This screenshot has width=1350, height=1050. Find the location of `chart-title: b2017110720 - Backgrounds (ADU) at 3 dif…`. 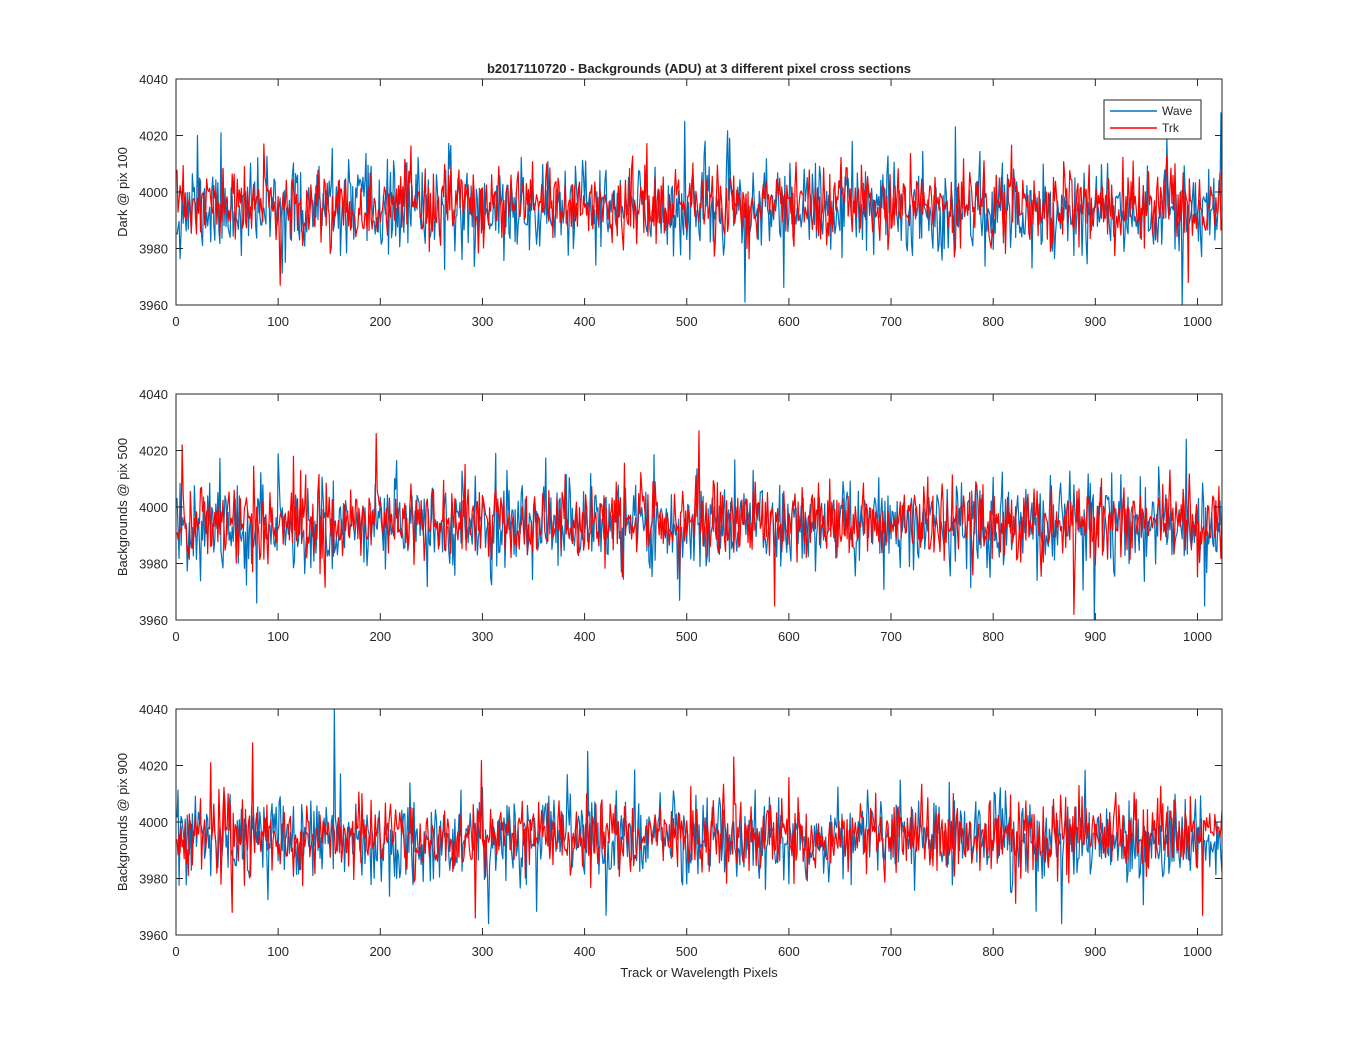

chart-title: b2017110720 - Backgrounds (ADU) at 3 dif… is located at coordinates (699, 68).